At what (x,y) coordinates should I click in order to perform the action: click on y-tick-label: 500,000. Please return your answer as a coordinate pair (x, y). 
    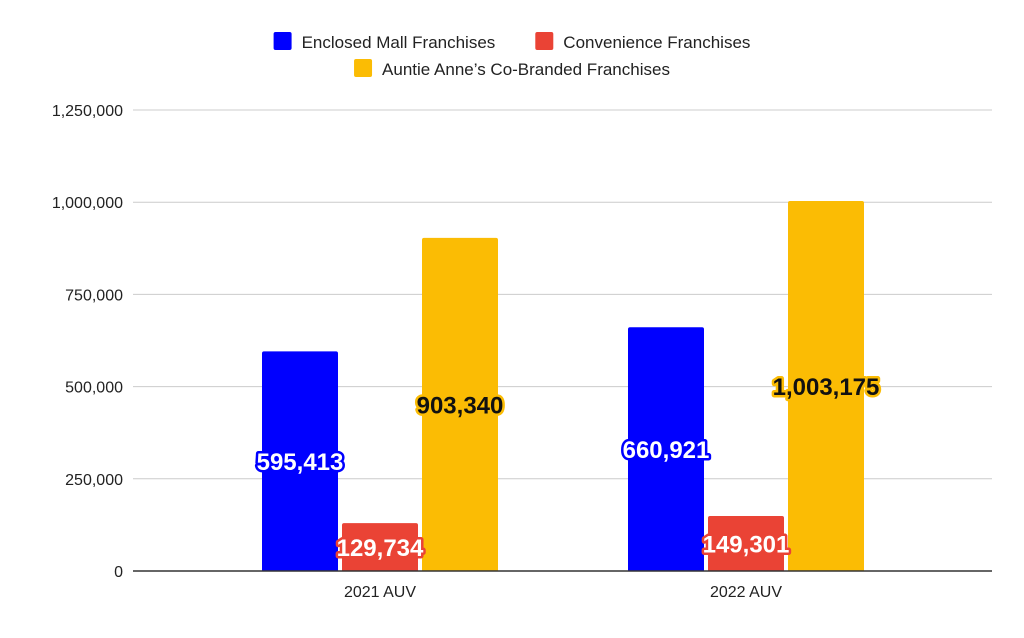
    Looking at the image, I should click on (94, 388).